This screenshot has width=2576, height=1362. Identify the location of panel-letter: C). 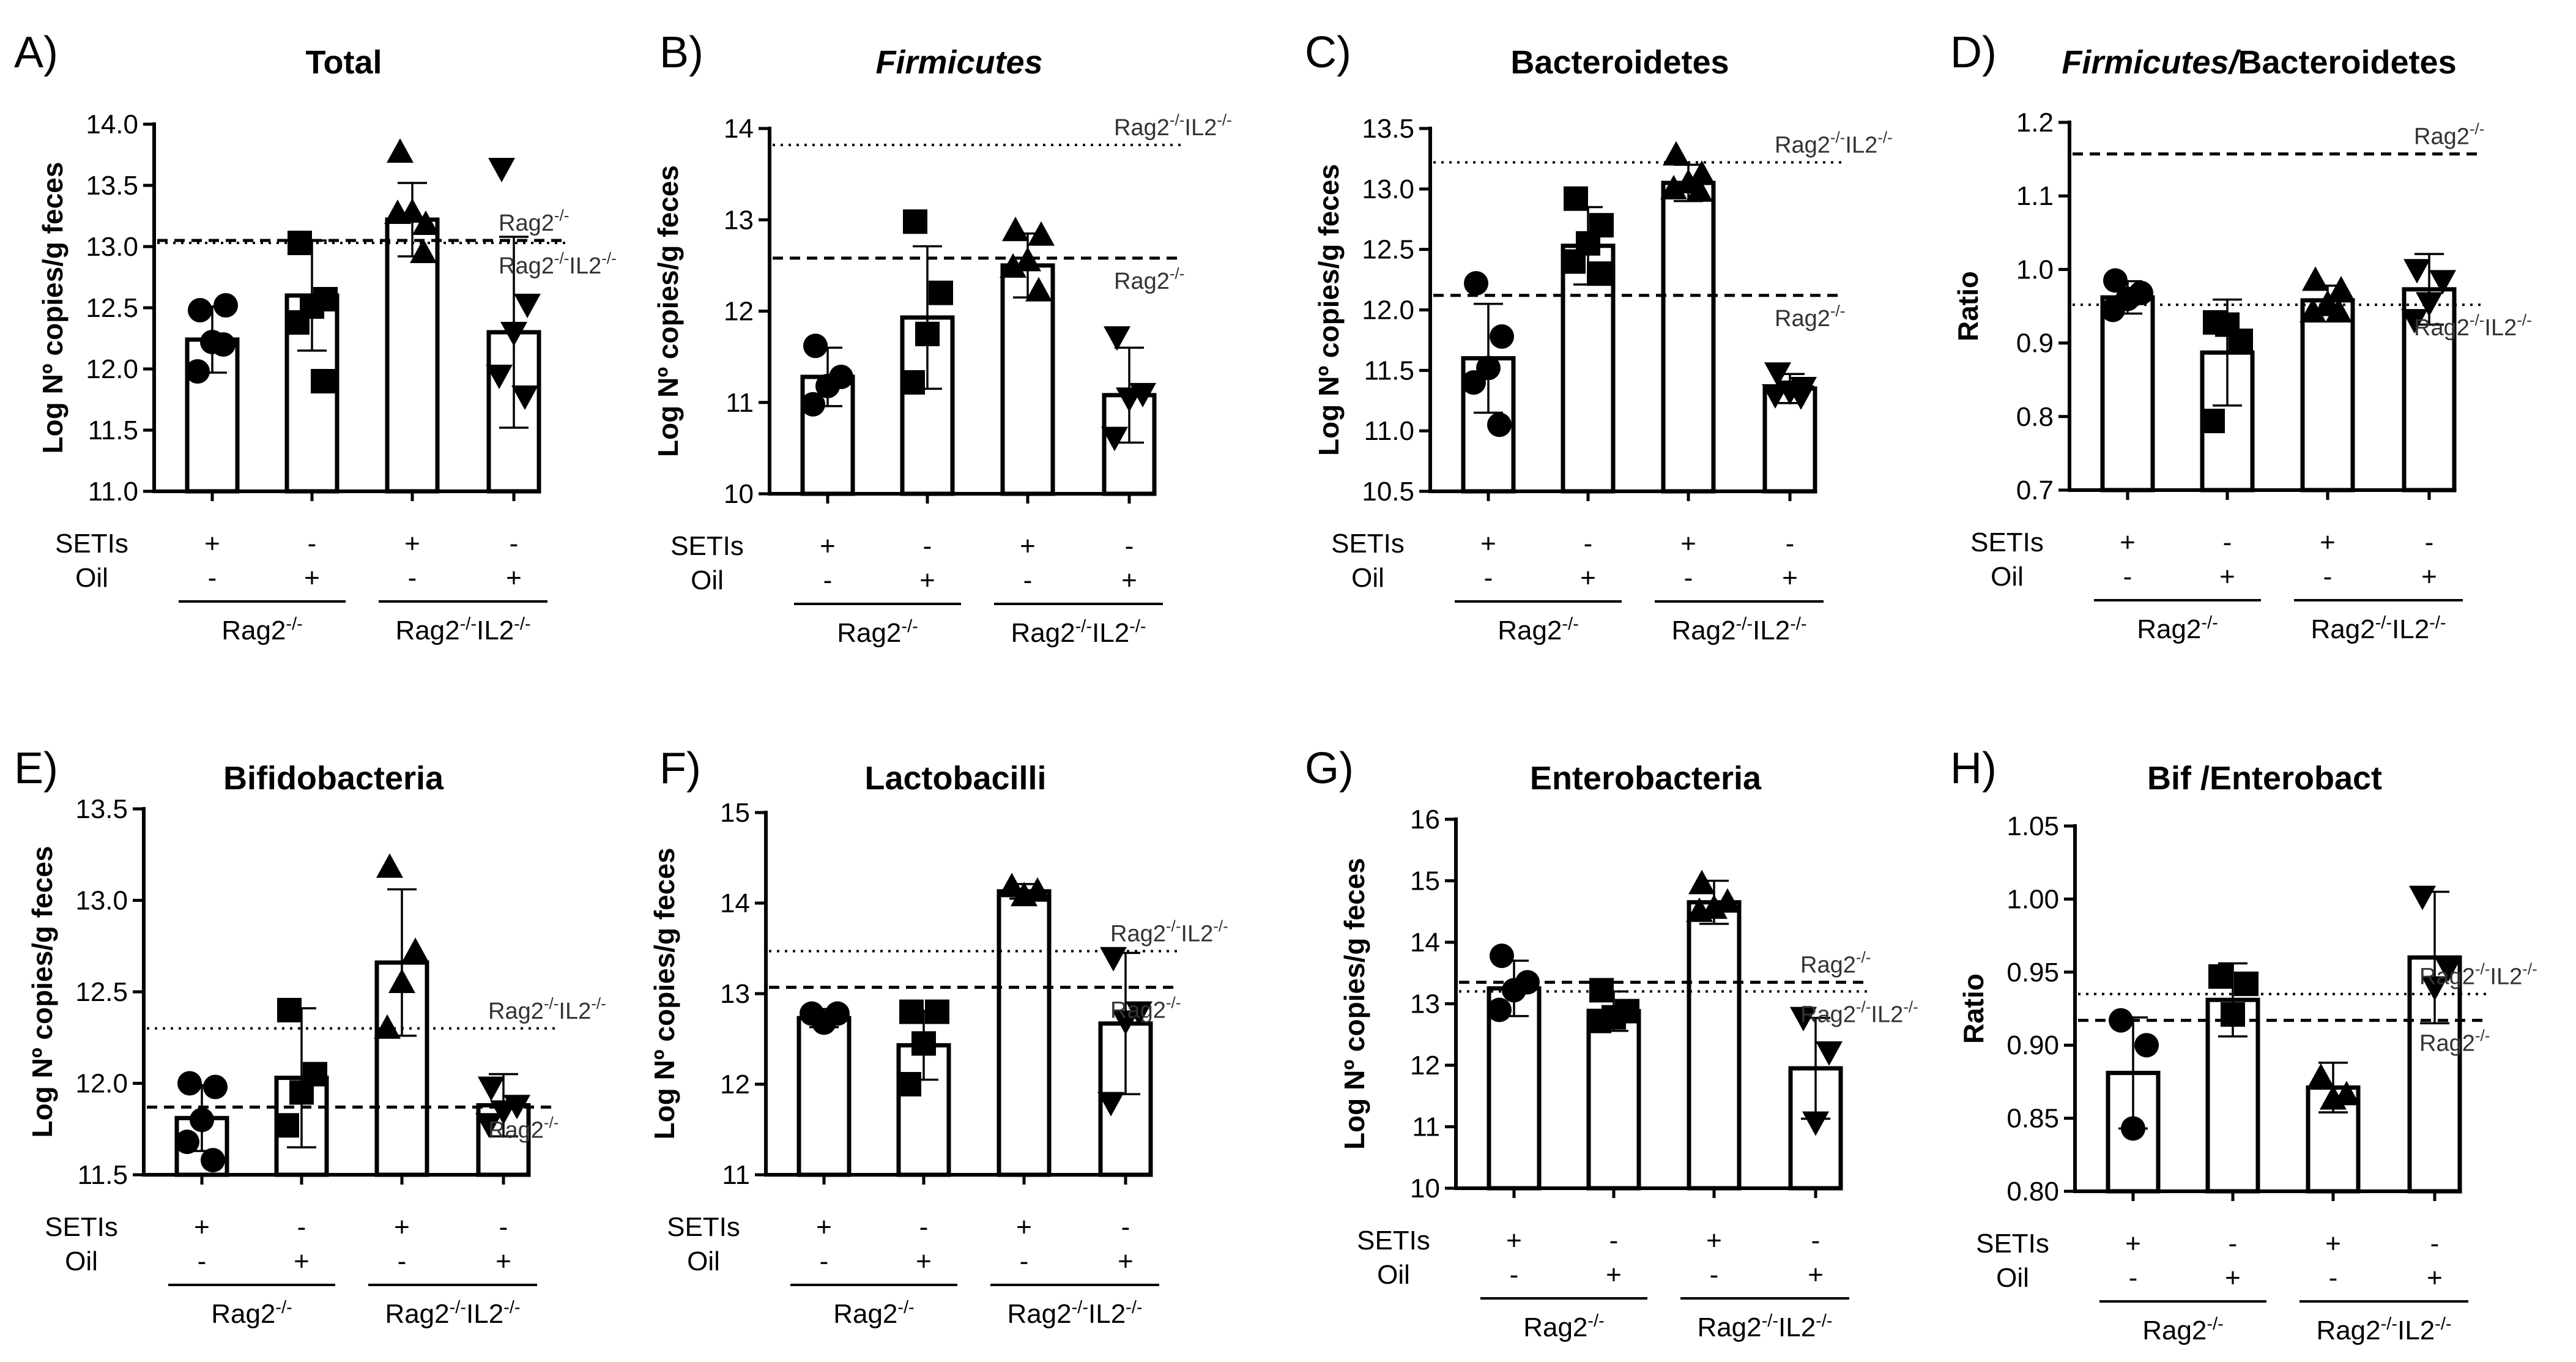
(1328, 52).